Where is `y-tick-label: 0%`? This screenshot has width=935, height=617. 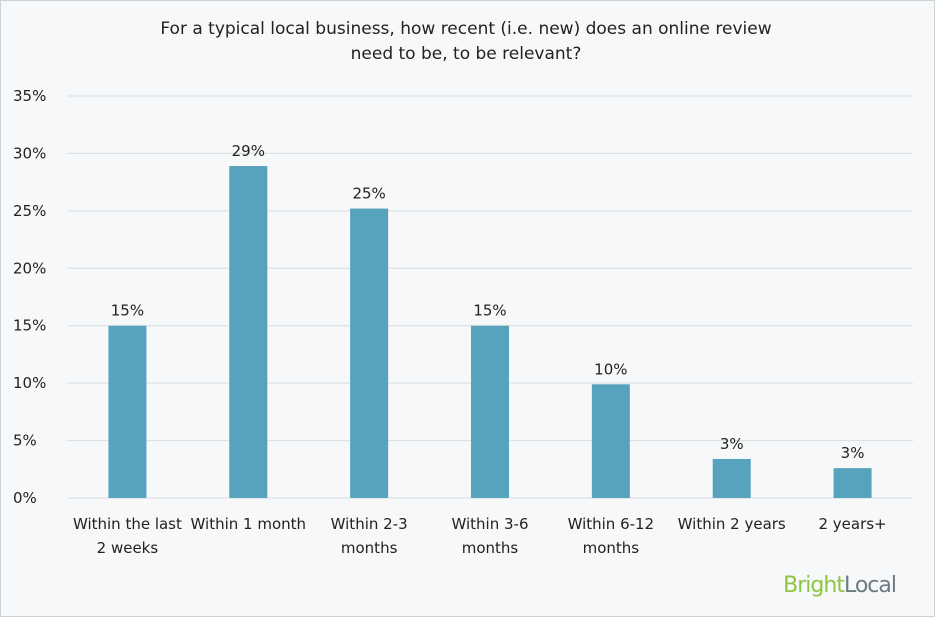 y-tick-label: 0% is located at coordinates (25, 498).